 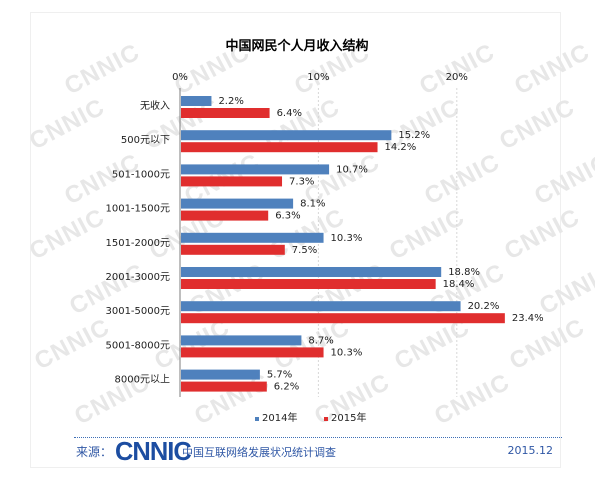 I want to click on category-label-3: 501-1000元, so click(x=141, y=174).